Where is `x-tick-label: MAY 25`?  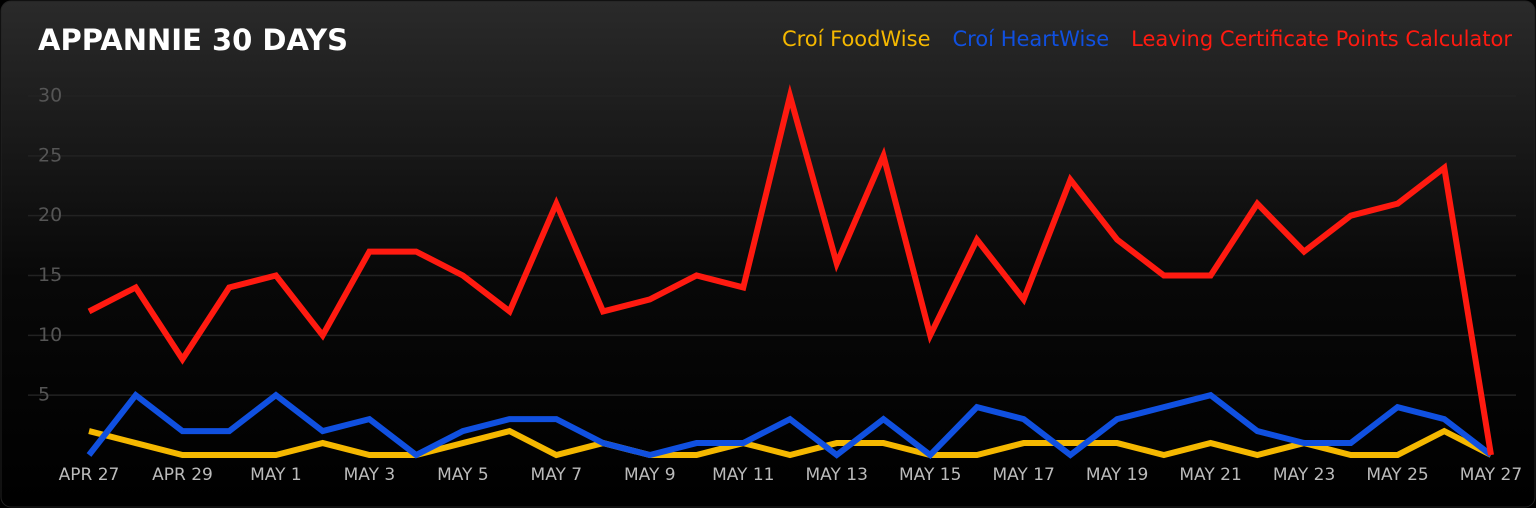 x-tick-label: MAY 25 is located at coordinates (1397, 475).